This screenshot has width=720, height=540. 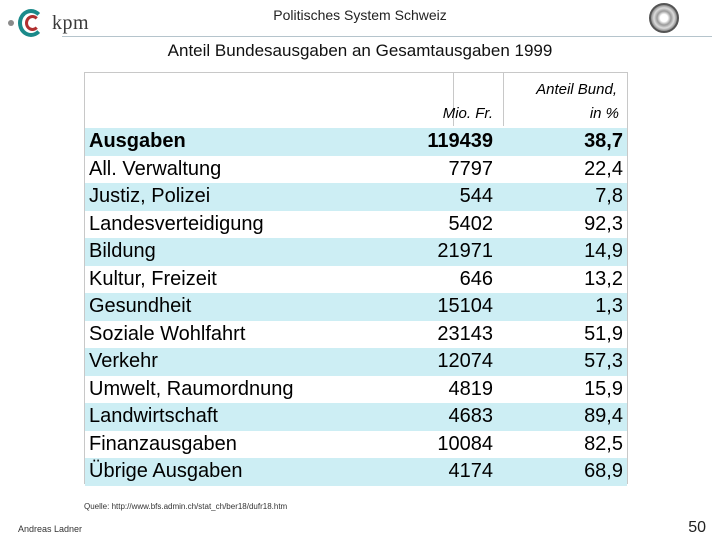 I want to click on logo-outer-arc, so click(x=31, y=23).